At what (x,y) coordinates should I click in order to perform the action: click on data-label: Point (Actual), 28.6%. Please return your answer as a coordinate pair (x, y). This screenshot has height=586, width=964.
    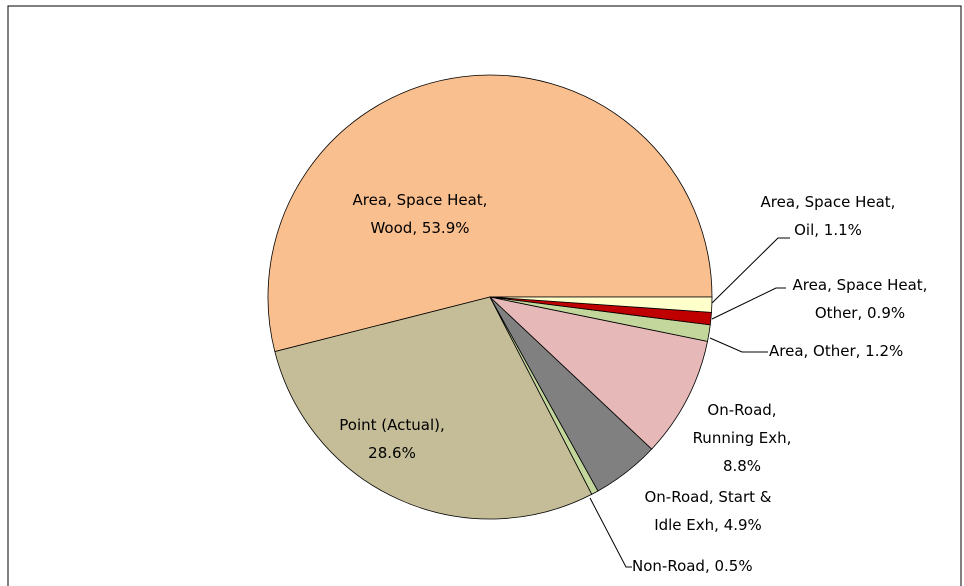
    Looking at the image, I should click on (391, 439).